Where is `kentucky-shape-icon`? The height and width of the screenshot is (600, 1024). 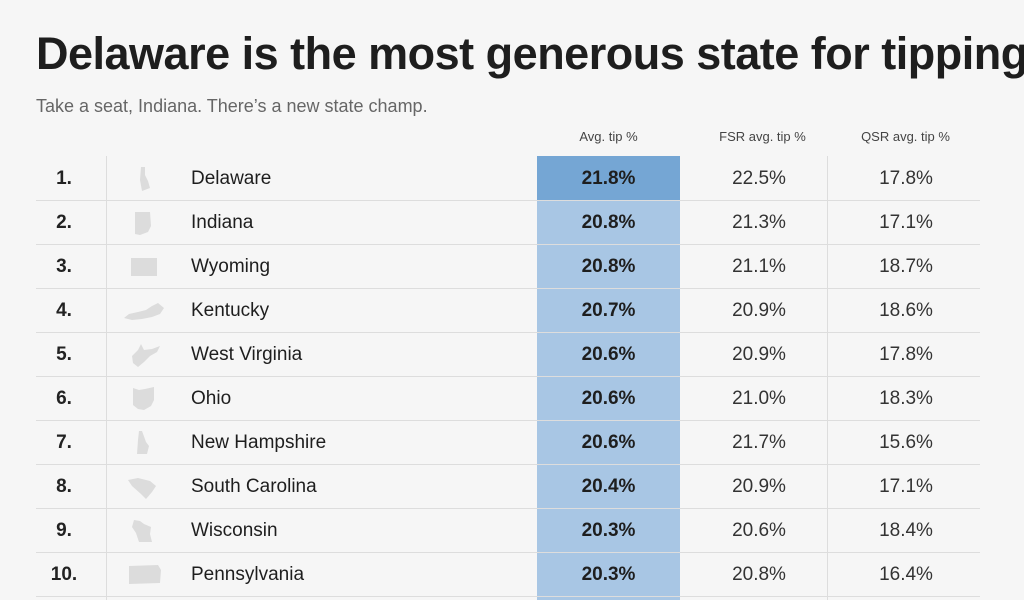 kentucky-shape-icon is located at coordinates (144, 311).